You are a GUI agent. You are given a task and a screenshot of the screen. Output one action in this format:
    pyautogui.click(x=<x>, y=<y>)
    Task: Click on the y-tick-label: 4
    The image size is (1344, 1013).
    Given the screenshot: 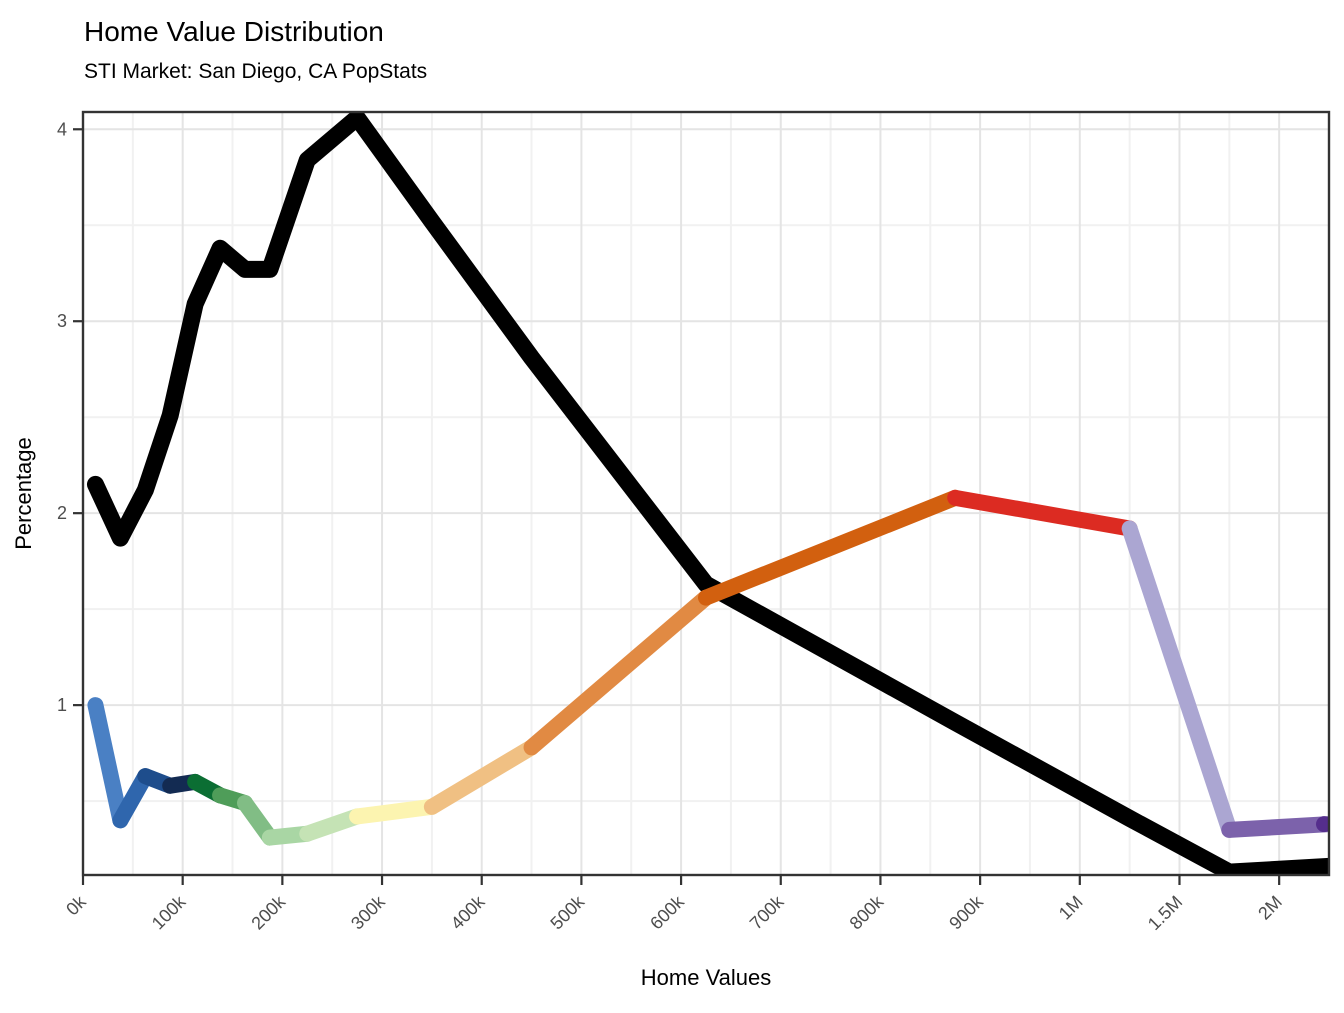 What is the action you would take?
    pyautogui.click(x=62, y=129)
    